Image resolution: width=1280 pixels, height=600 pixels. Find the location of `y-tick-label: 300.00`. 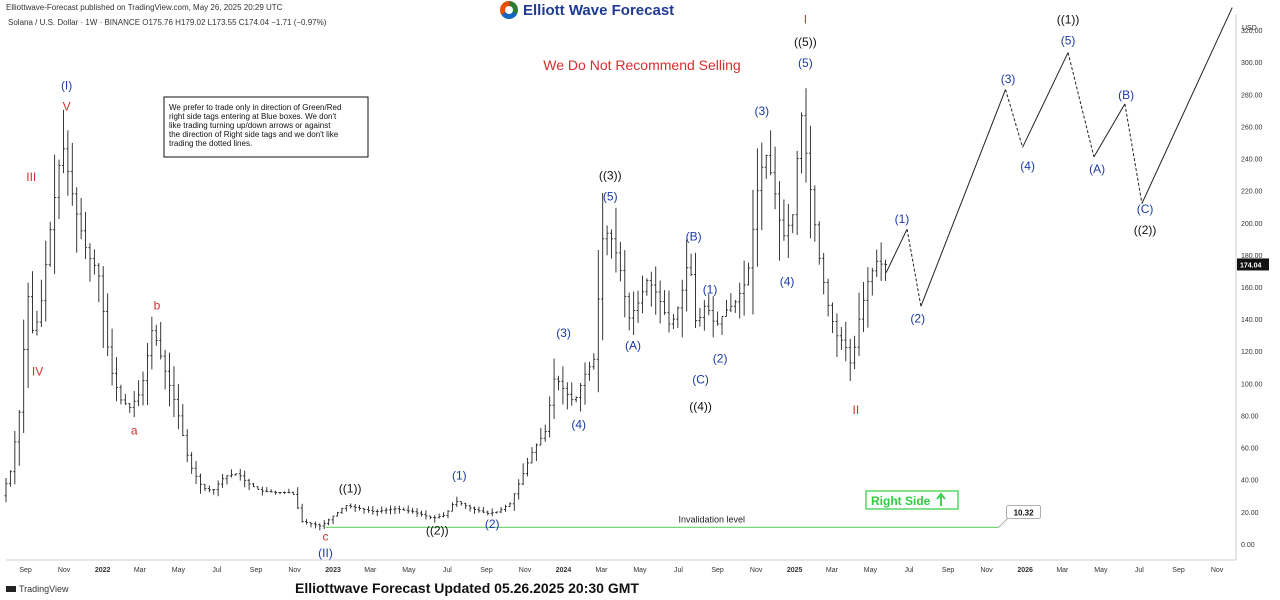

y-tick-label: 300.00 is located at coordinates (1252, 63).